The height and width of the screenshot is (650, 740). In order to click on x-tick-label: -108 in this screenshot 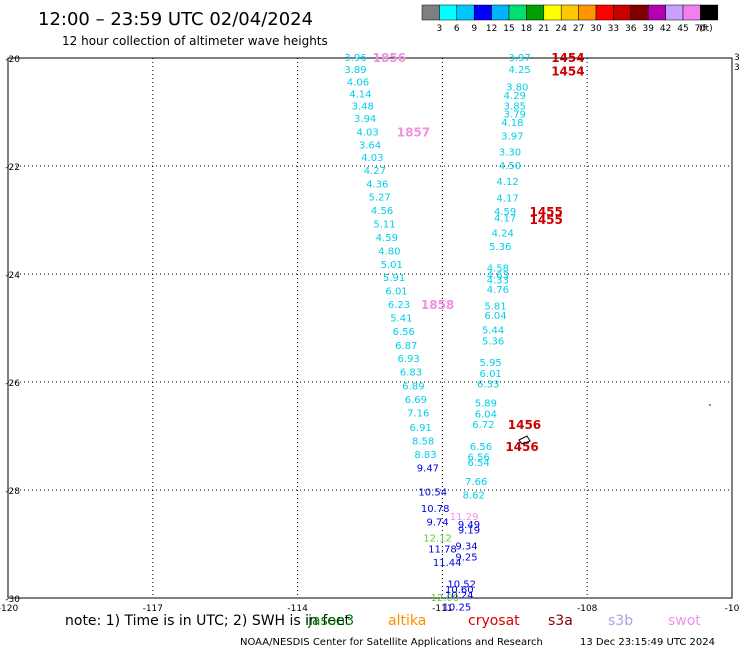, I will do `click(587, 609)`.